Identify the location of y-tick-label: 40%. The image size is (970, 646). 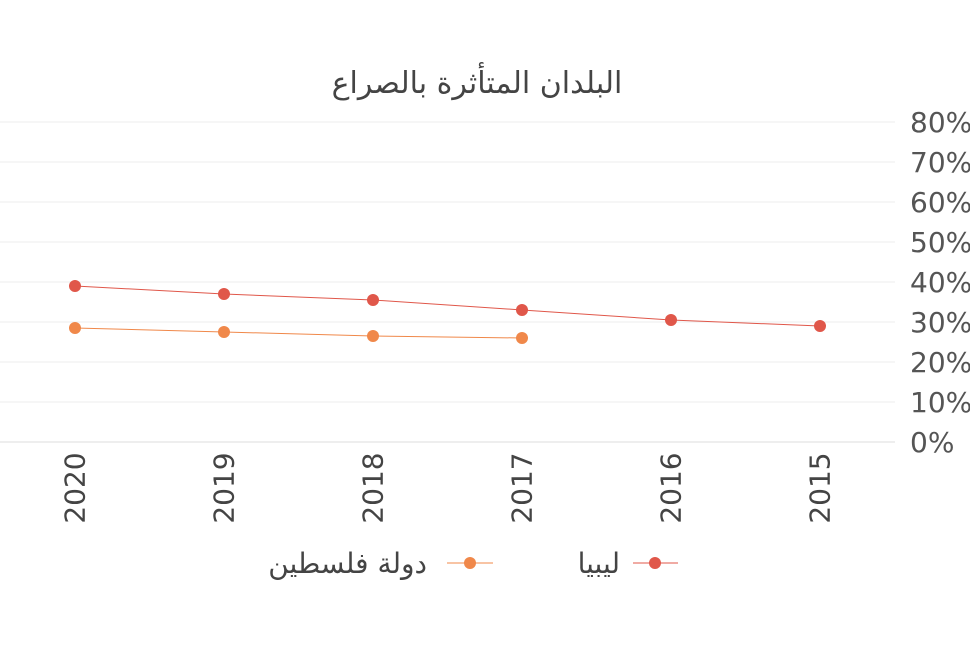
(940, 282).